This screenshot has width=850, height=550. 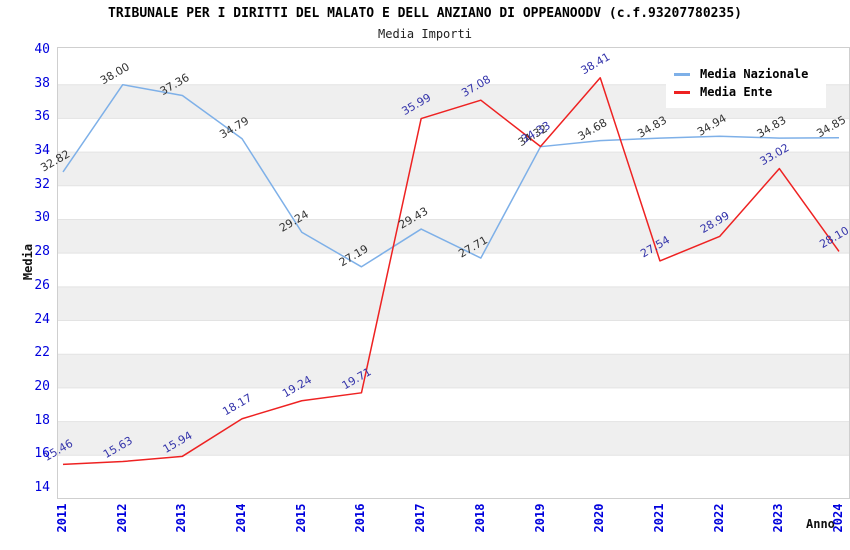 I want to click on x-tick-label: 2015, so click(x=300, y=518).